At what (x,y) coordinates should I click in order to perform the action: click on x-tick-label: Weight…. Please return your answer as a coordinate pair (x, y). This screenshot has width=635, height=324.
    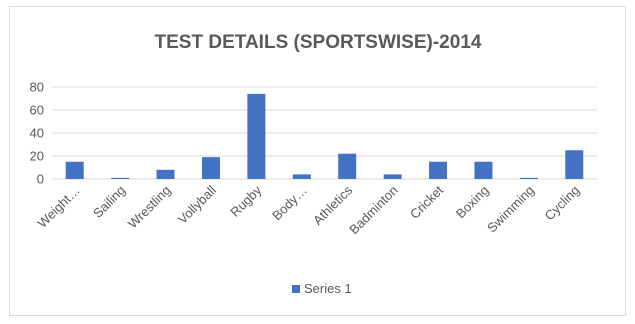
    Looking at the image, I should click on (59, 207).